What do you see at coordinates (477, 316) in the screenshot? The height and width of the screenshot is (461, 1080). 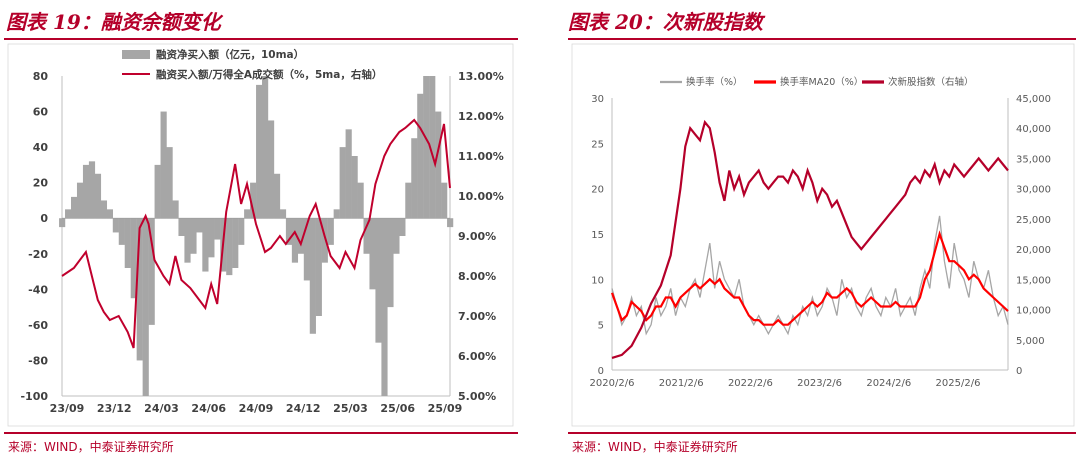 I see `y-right-tick-label: 7.00%` at bounding box center [477, 316].